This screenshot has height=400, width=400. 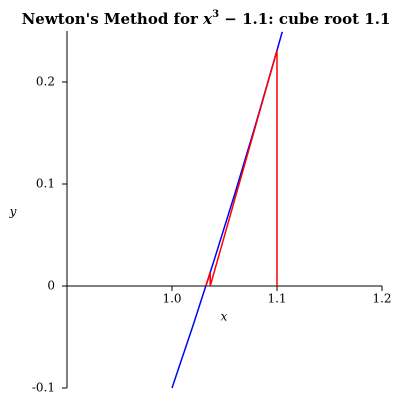 I want to click on line-series, so click(x=241, y=168).